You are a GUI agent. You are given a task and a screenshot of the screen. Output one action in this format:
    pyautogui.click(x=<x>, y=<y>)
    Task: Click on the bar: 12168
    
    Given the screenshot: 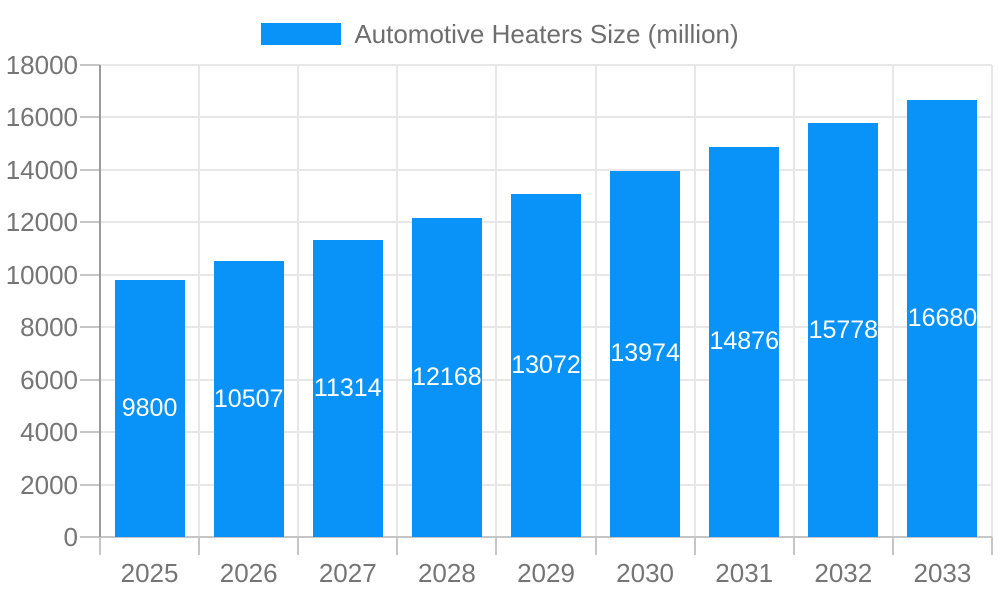 What is the action you would take?
    pyautogui.click(x=446, y=377)
    